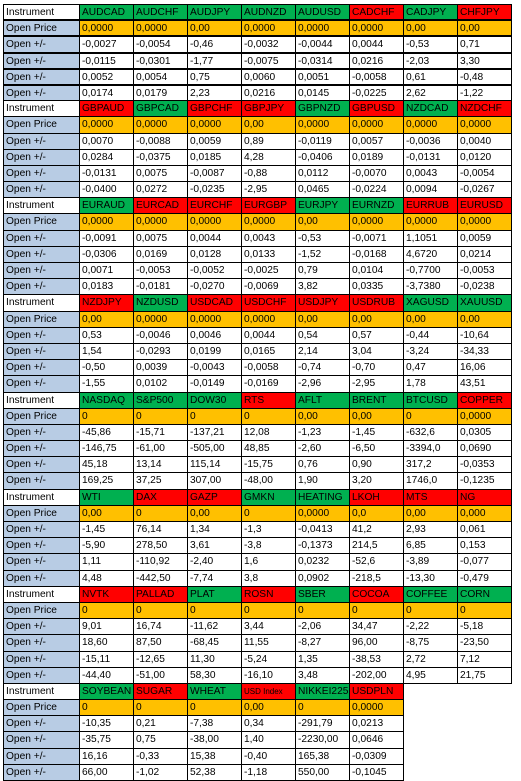 The image size is (521, 781). Describe the element at coordinates (431, 190) in the screenshot. I see `open-delta-cell: 0,0094` at that location.